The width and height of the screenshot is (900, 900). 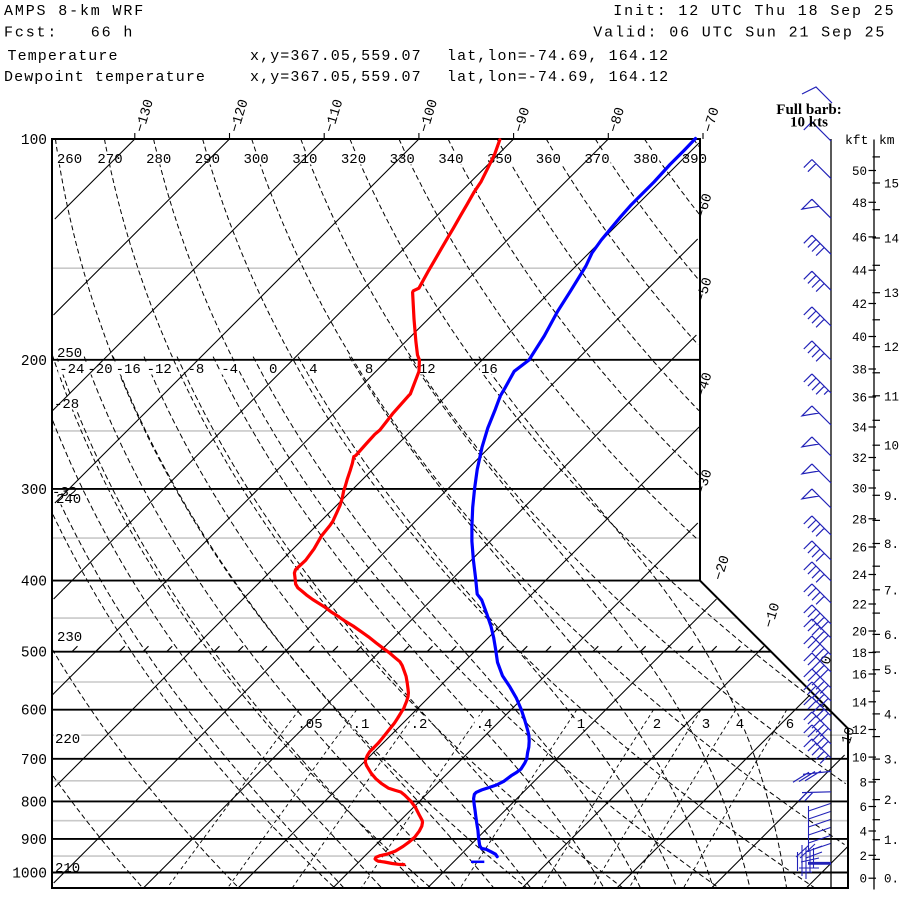 I want to click on svg-text: 250, so click(x=69, y=354).